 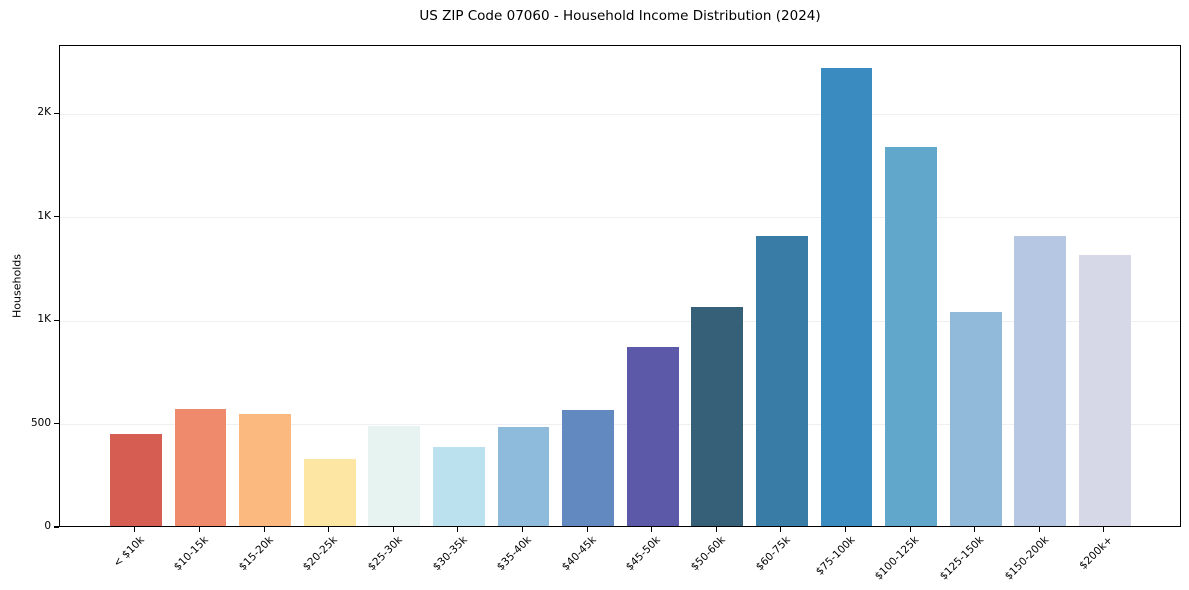 I want to click on x-tick-label: $15-20k, so click(x=256, y=554).